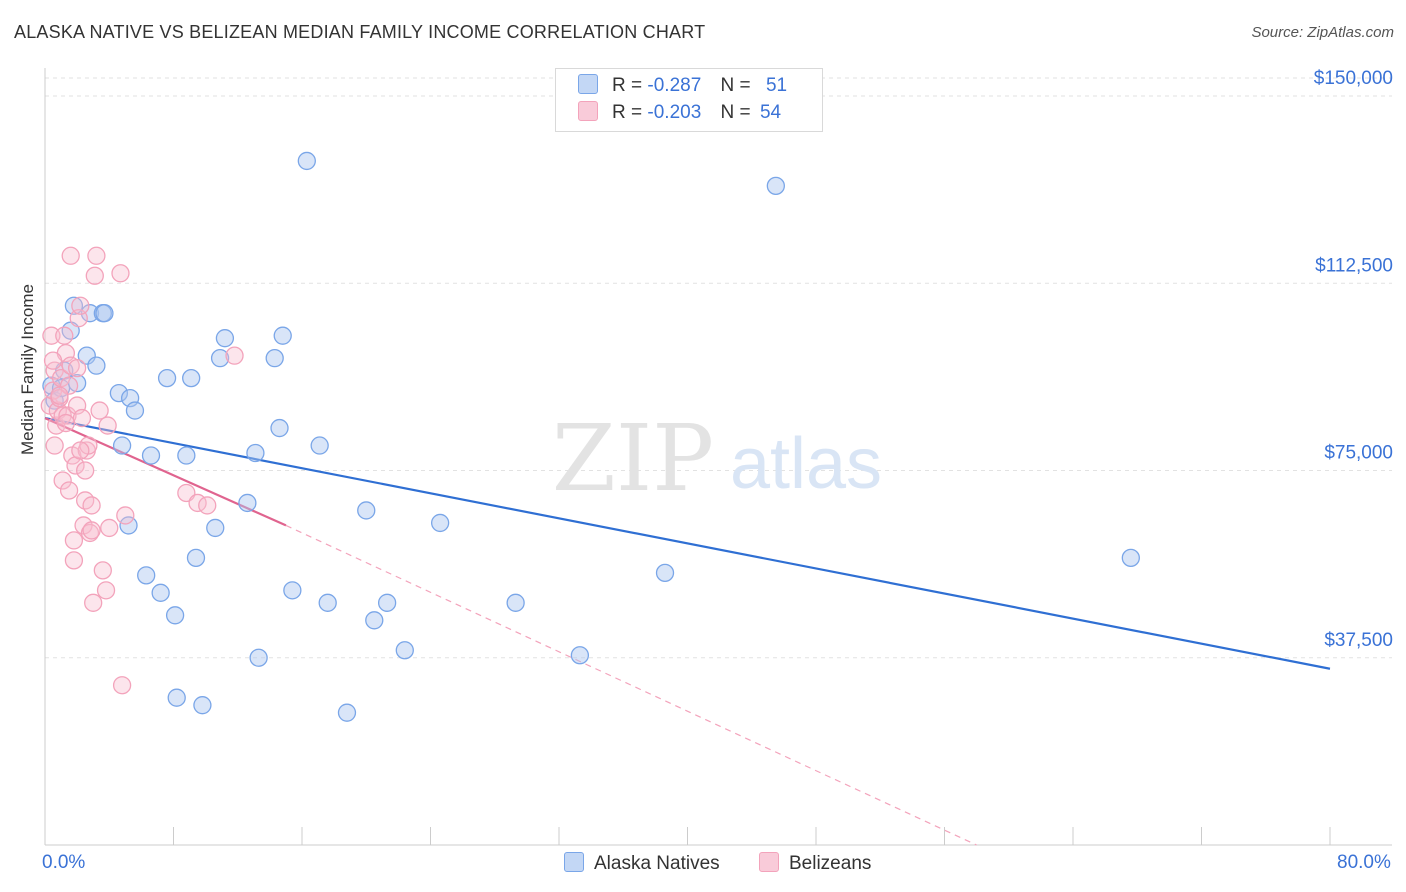 This screenshot has height=892, width=1406. Describe the element at coordinates (815, 863) in the screenshot. I see `bottom-legend-belizeans: Belizeans` at that location.